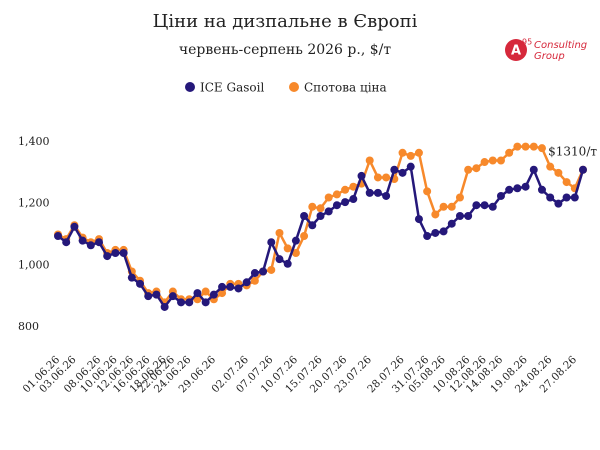 The width and height of the screenshot is (600, 450). What do you see at coordinates (560, 45) in the screenshot?
I see `logo-text: Consulting` at bounding box center [560, 45].